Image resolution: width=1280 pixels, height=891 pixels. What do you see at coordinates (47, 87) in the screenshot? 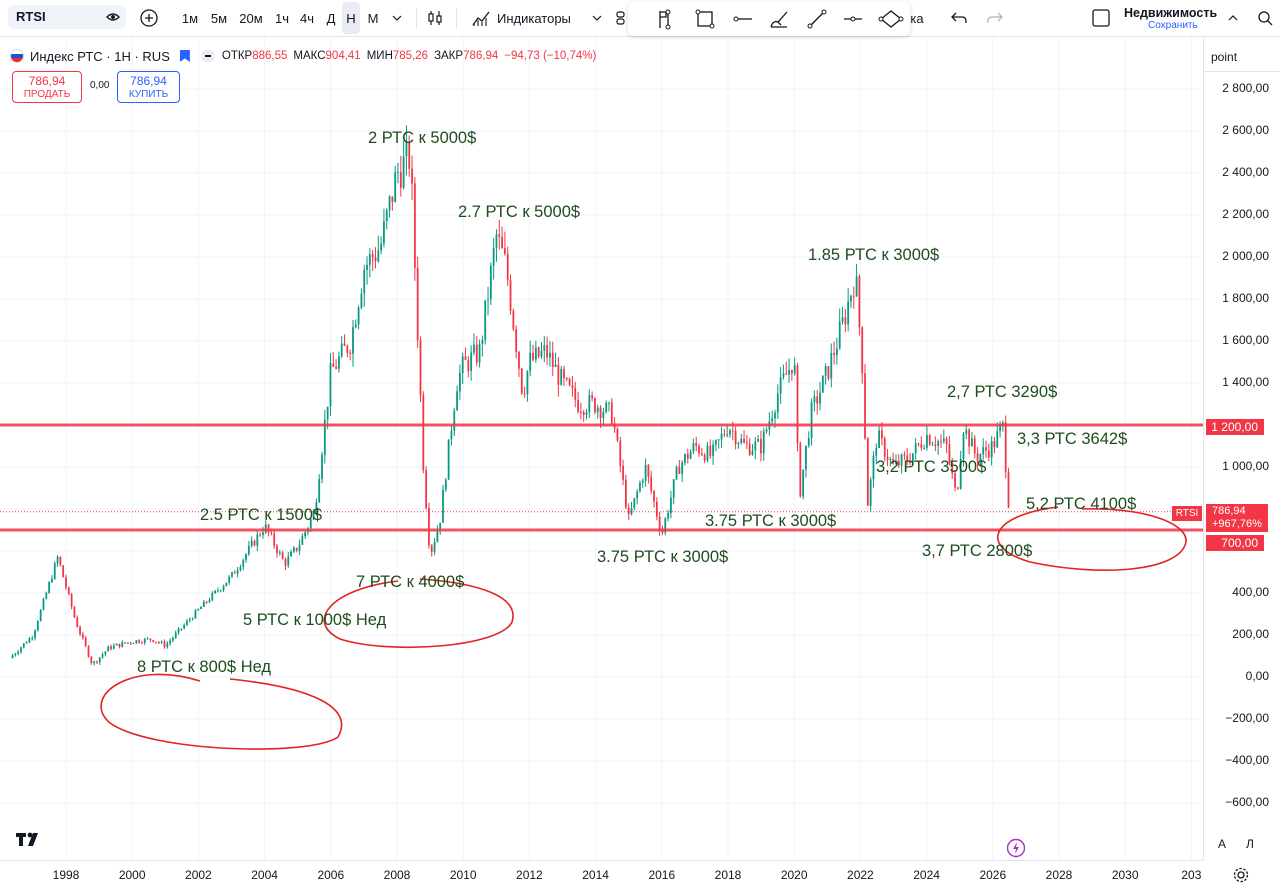
I see `sell-button: 786,94 ПРОДАТЬ` at bounding box center [47, 87].